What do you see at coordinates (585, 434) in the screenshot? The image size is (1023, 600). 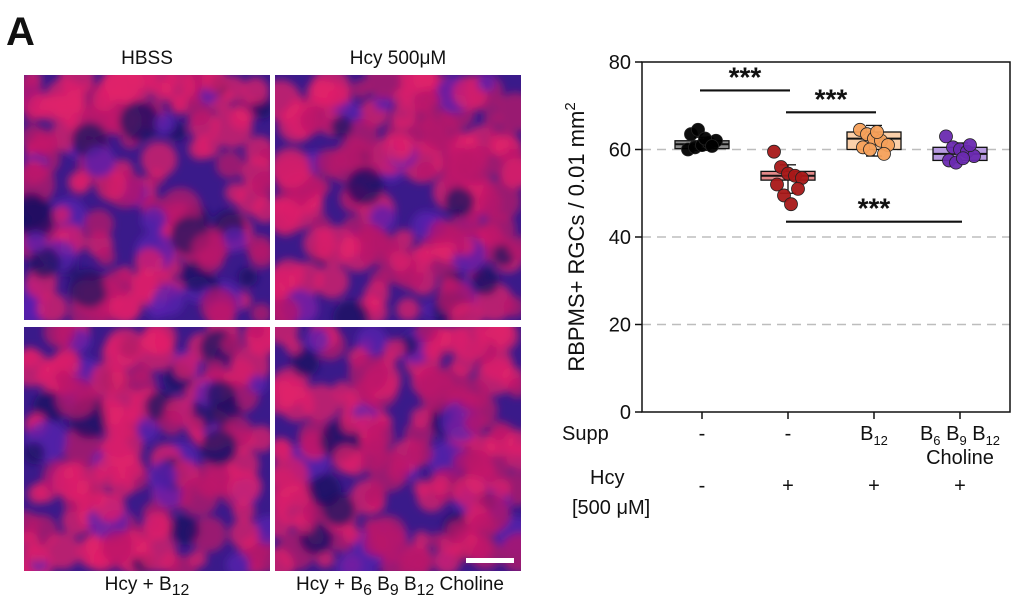 I see `supp-row-label: Supp` at bounding box center [585, 434].